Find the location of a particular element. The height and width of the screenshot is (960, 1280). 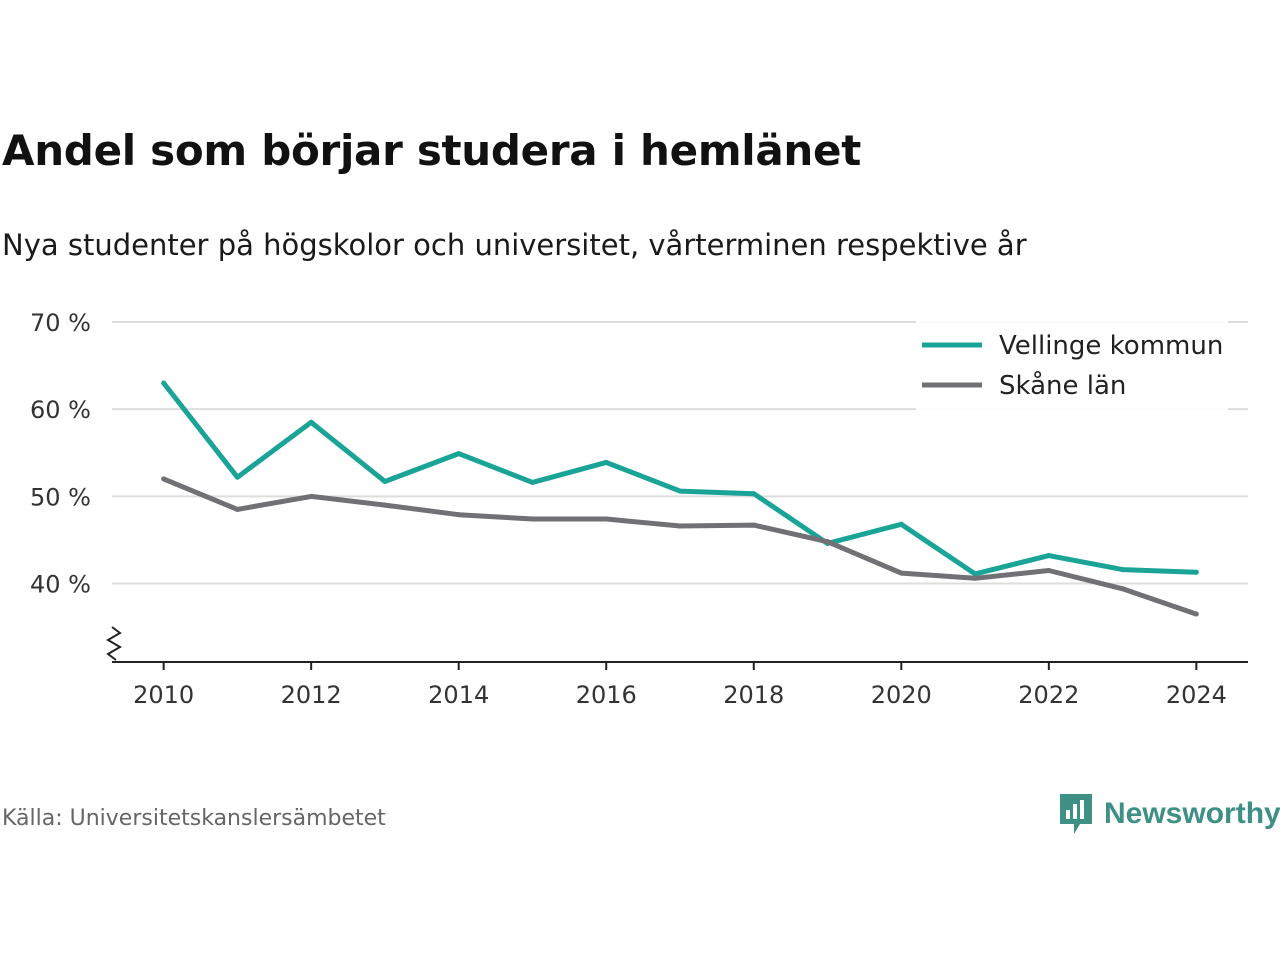

x-tick-label: 2020 is located at coordinates (901, 695).